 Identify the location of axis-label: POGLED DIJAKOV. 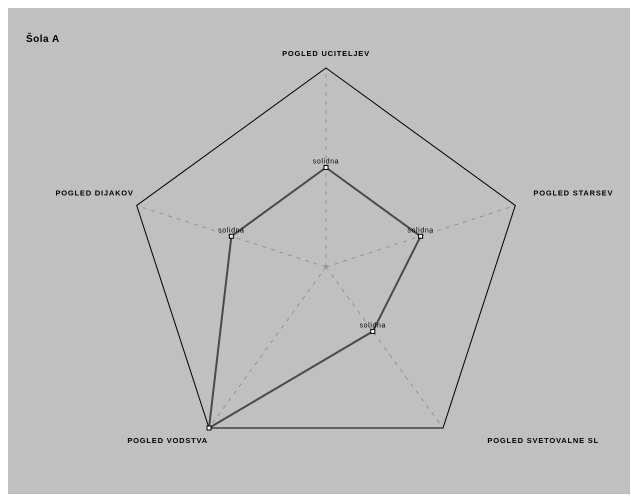
(94, 193).